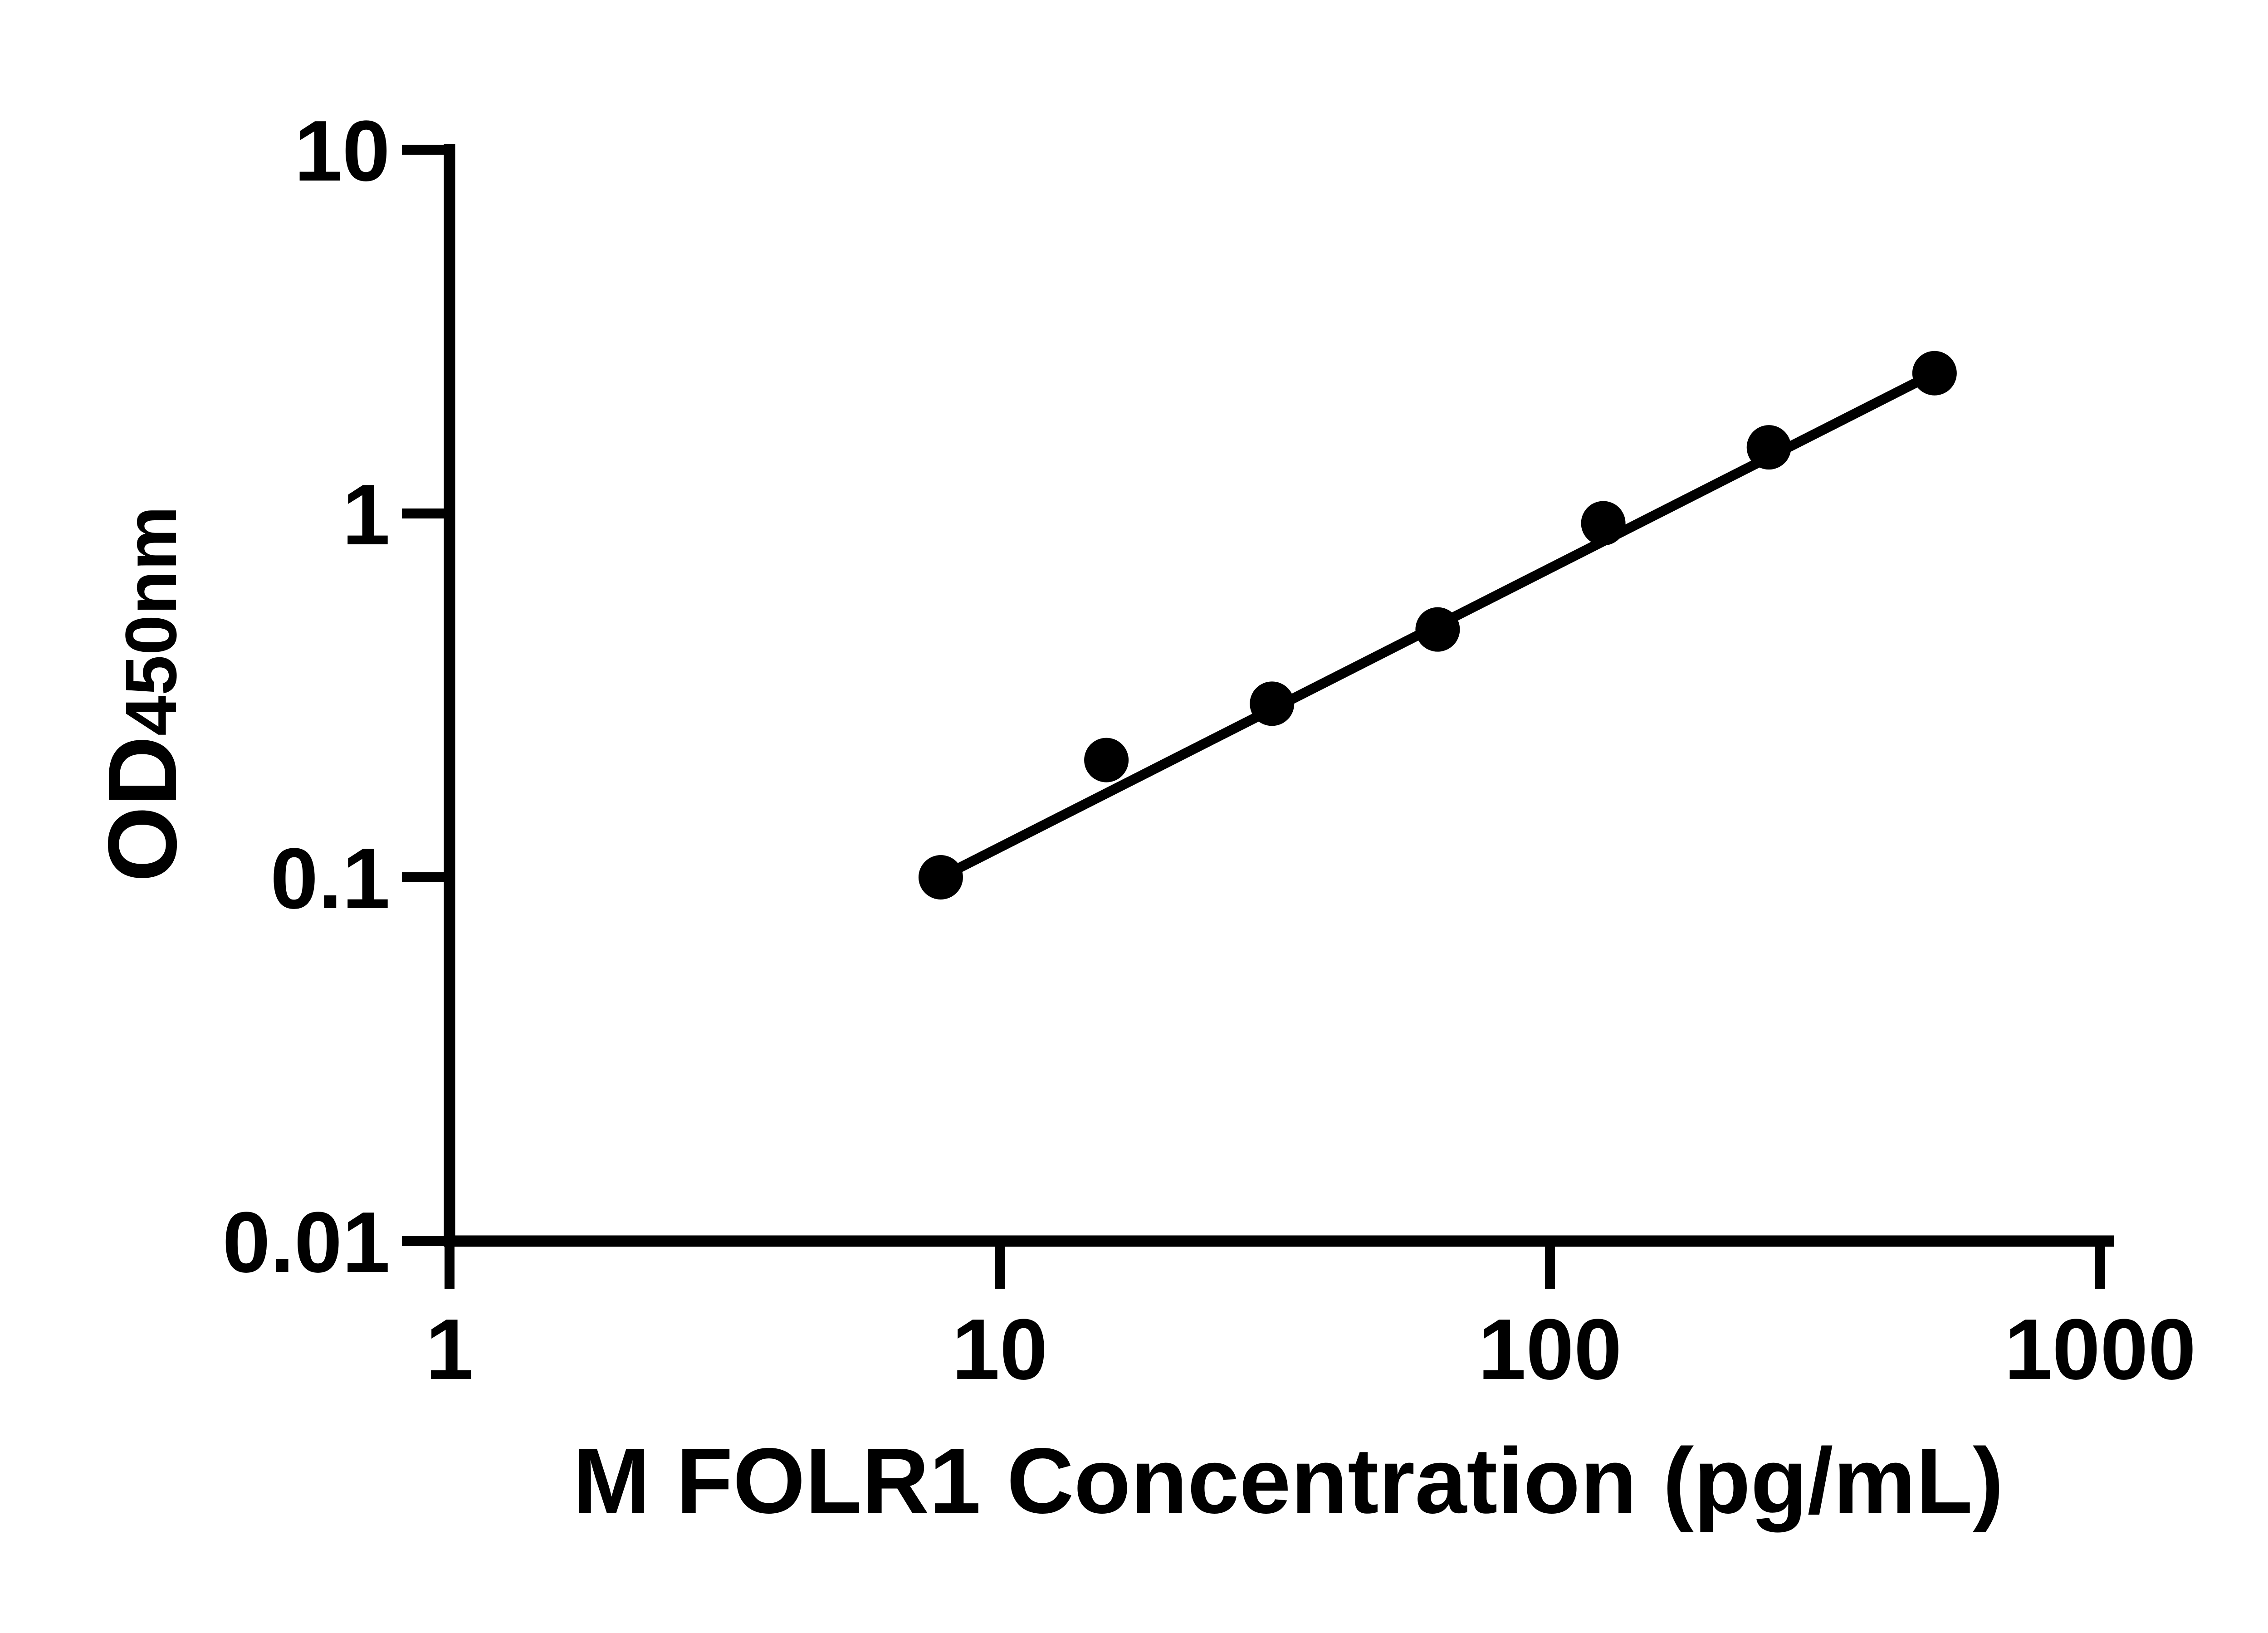 This screenshot has height=1633, width=2268. What do you see at coordinates (330, 879) in the screenshot?
I see `y-tick-label: 0.1` at bounding box center [330, 879].